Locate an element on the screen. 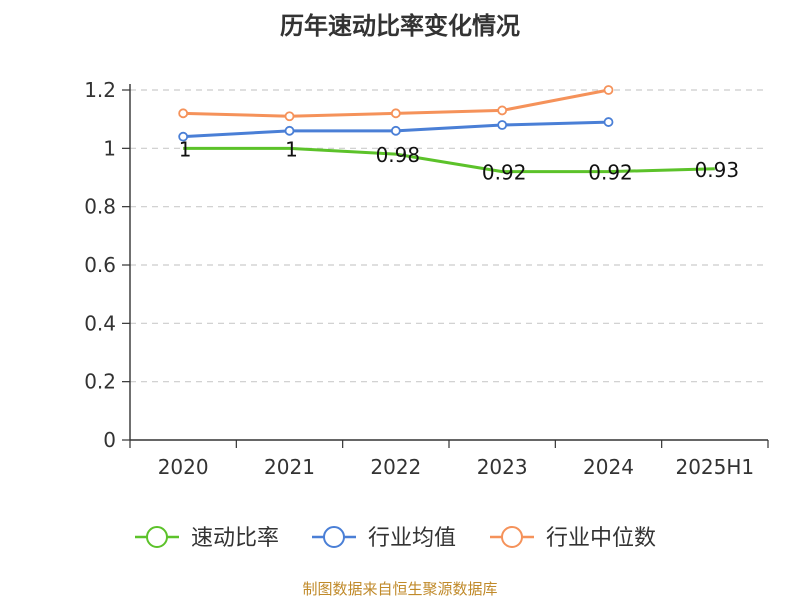  x-tick-label-0: 2020 is located at coordinates (183, 467).